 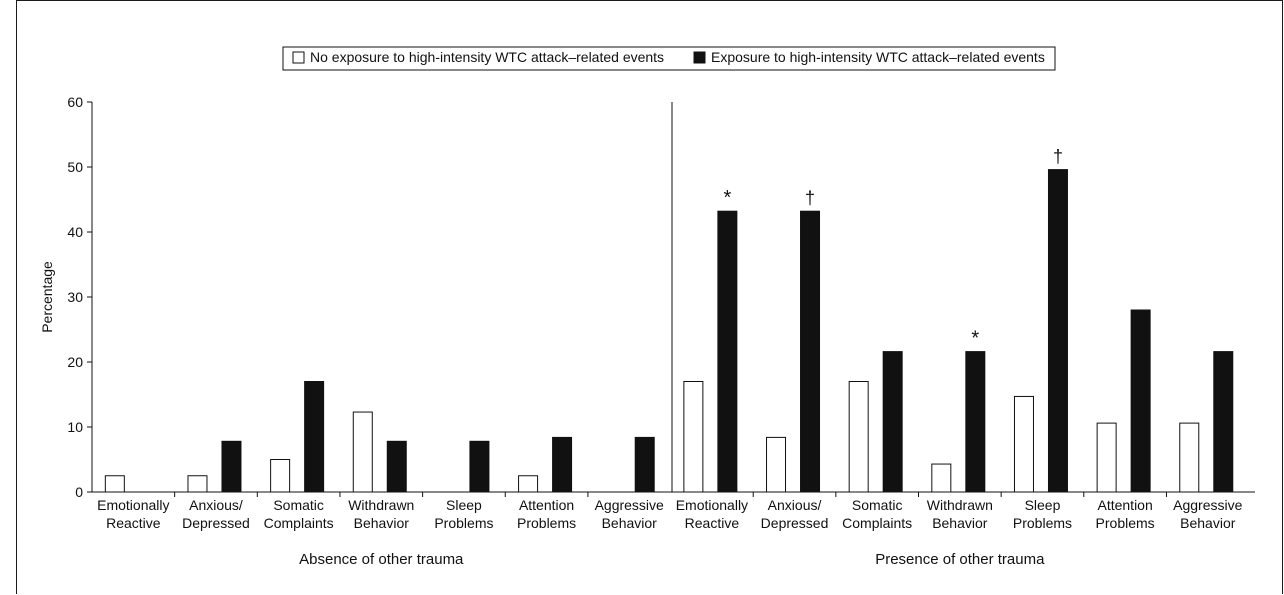 What do you see at coordinates (75, 427) in the screenshot?
I see `y-tick-label: 10` at bounding box center [75, 427].